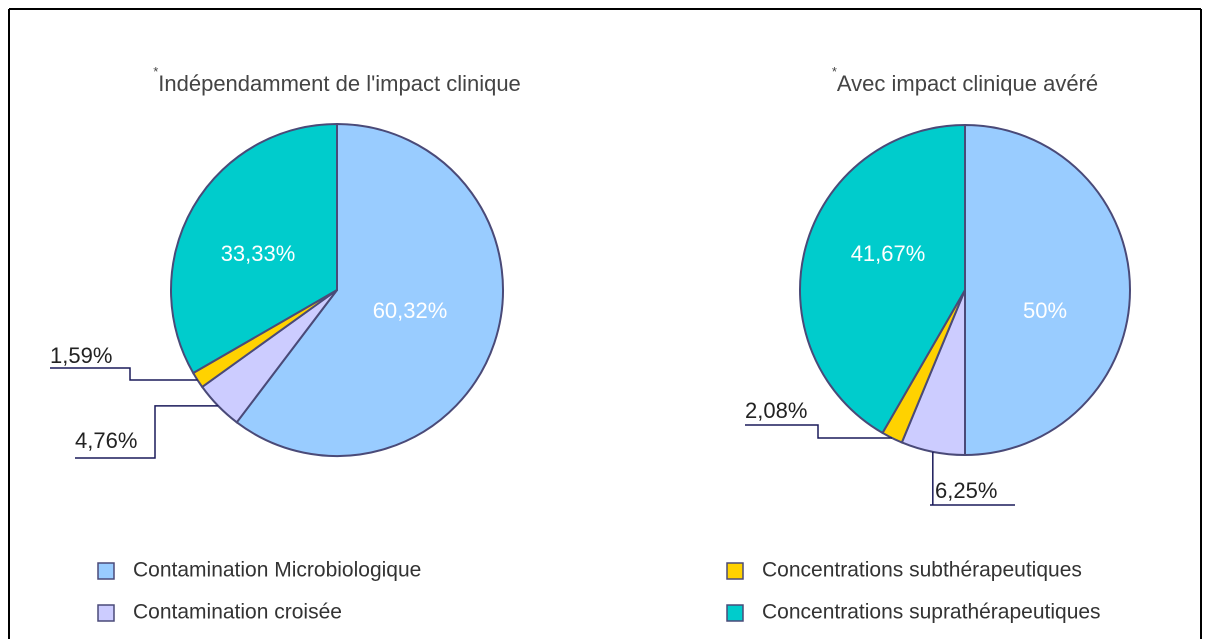 The width and height of the screenshot is (1210, 639). I want to click on legend-label: Contamination Microbiologique, so click(277, 570).